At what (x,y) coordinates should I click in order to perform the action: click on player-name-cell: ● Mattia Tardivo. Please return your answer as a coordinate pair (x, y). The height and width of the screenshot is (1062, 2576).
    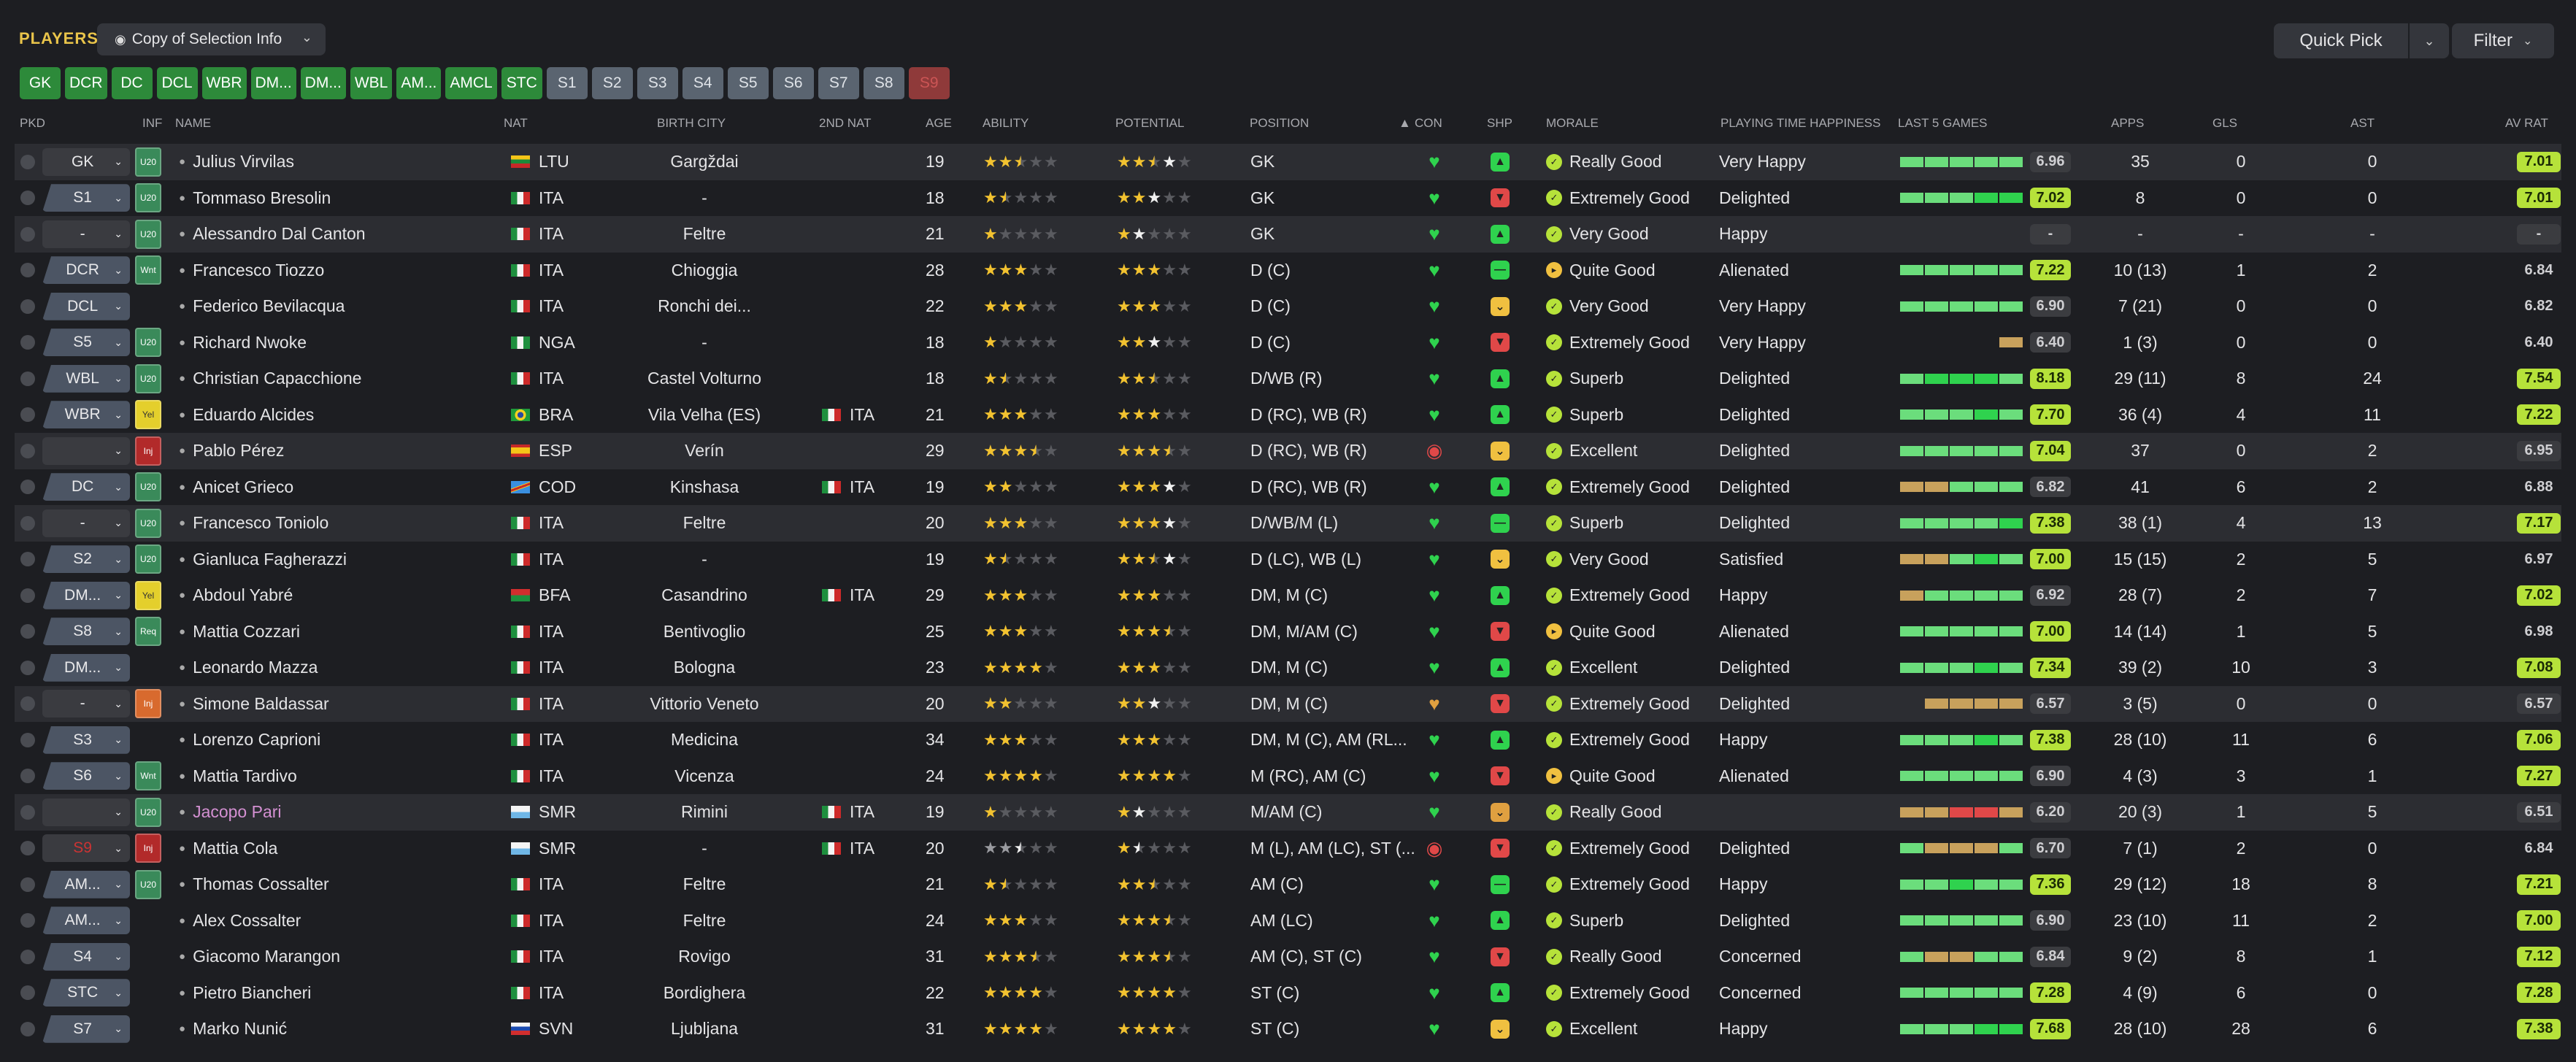
    Looking at the image, I should click on (332, 776).